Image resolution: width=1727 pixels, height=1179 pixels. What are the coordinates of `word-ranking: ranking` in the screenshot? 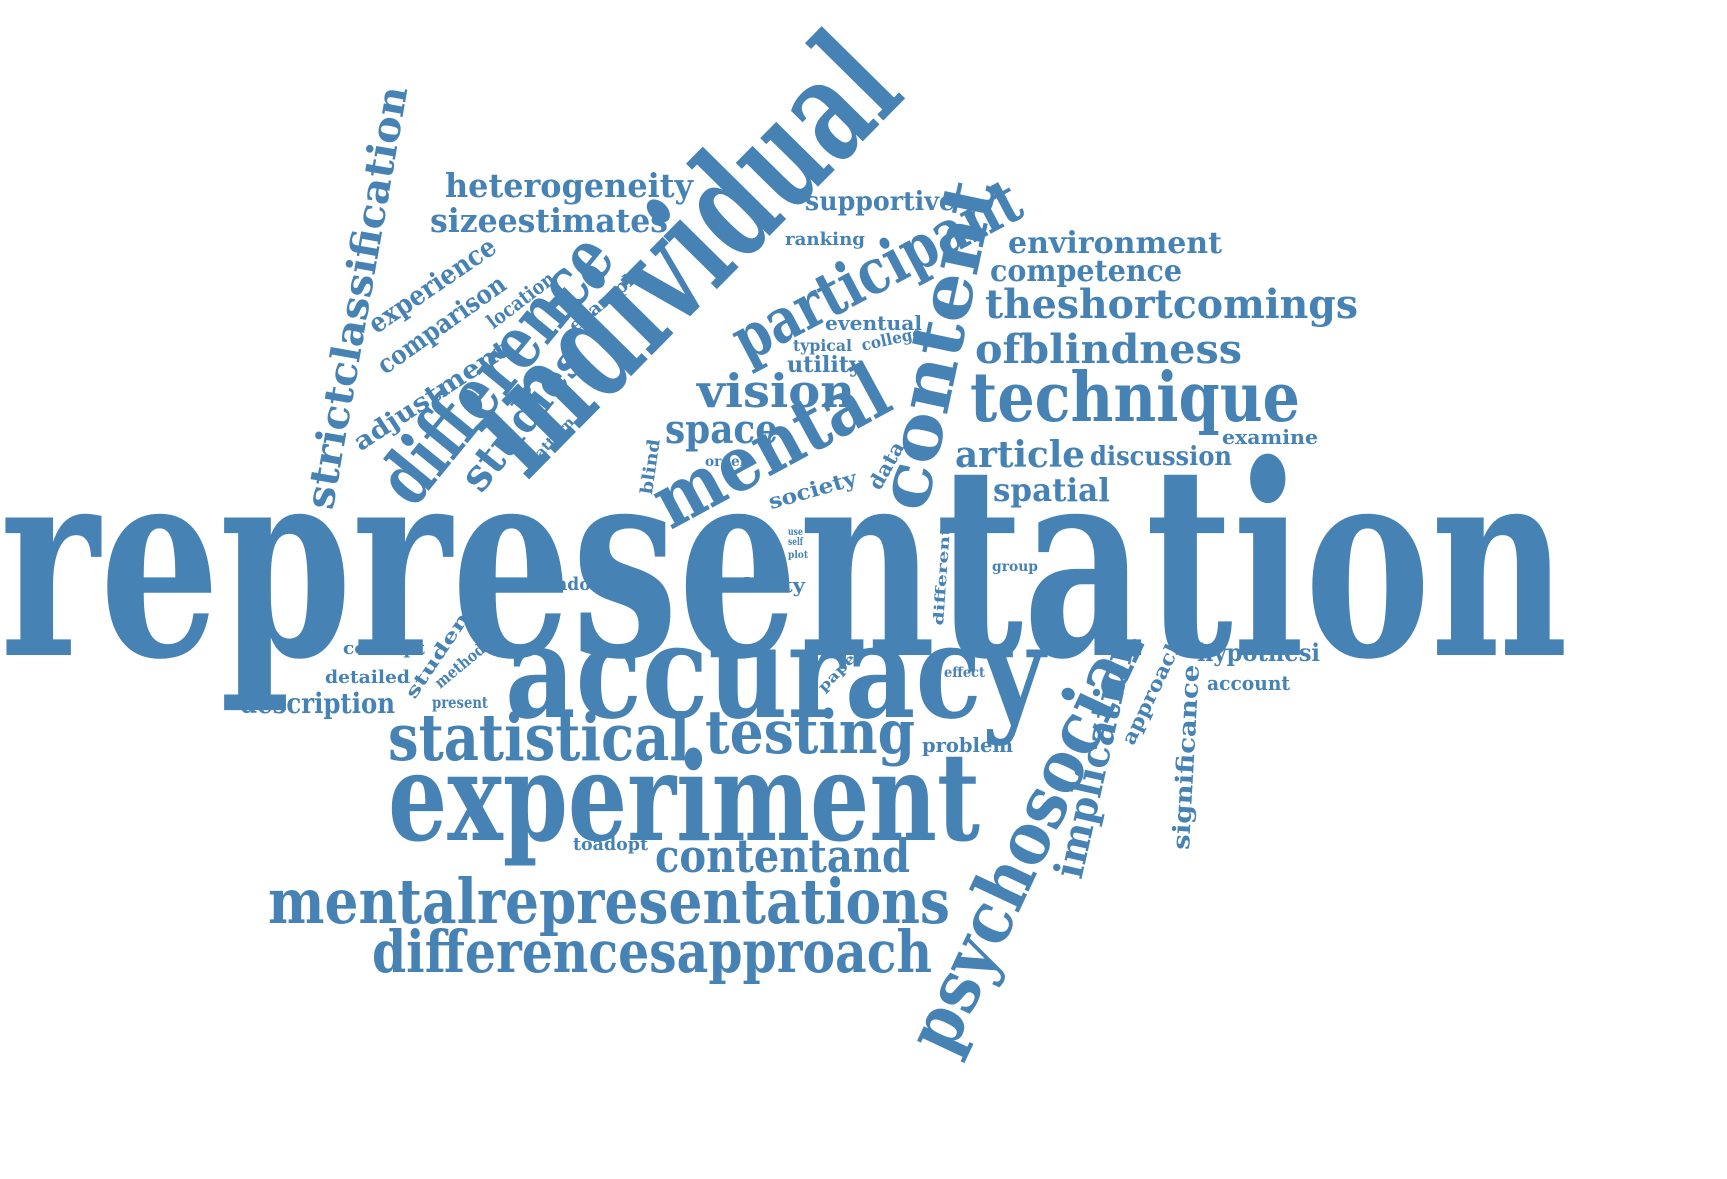 It's located at (825, 239).